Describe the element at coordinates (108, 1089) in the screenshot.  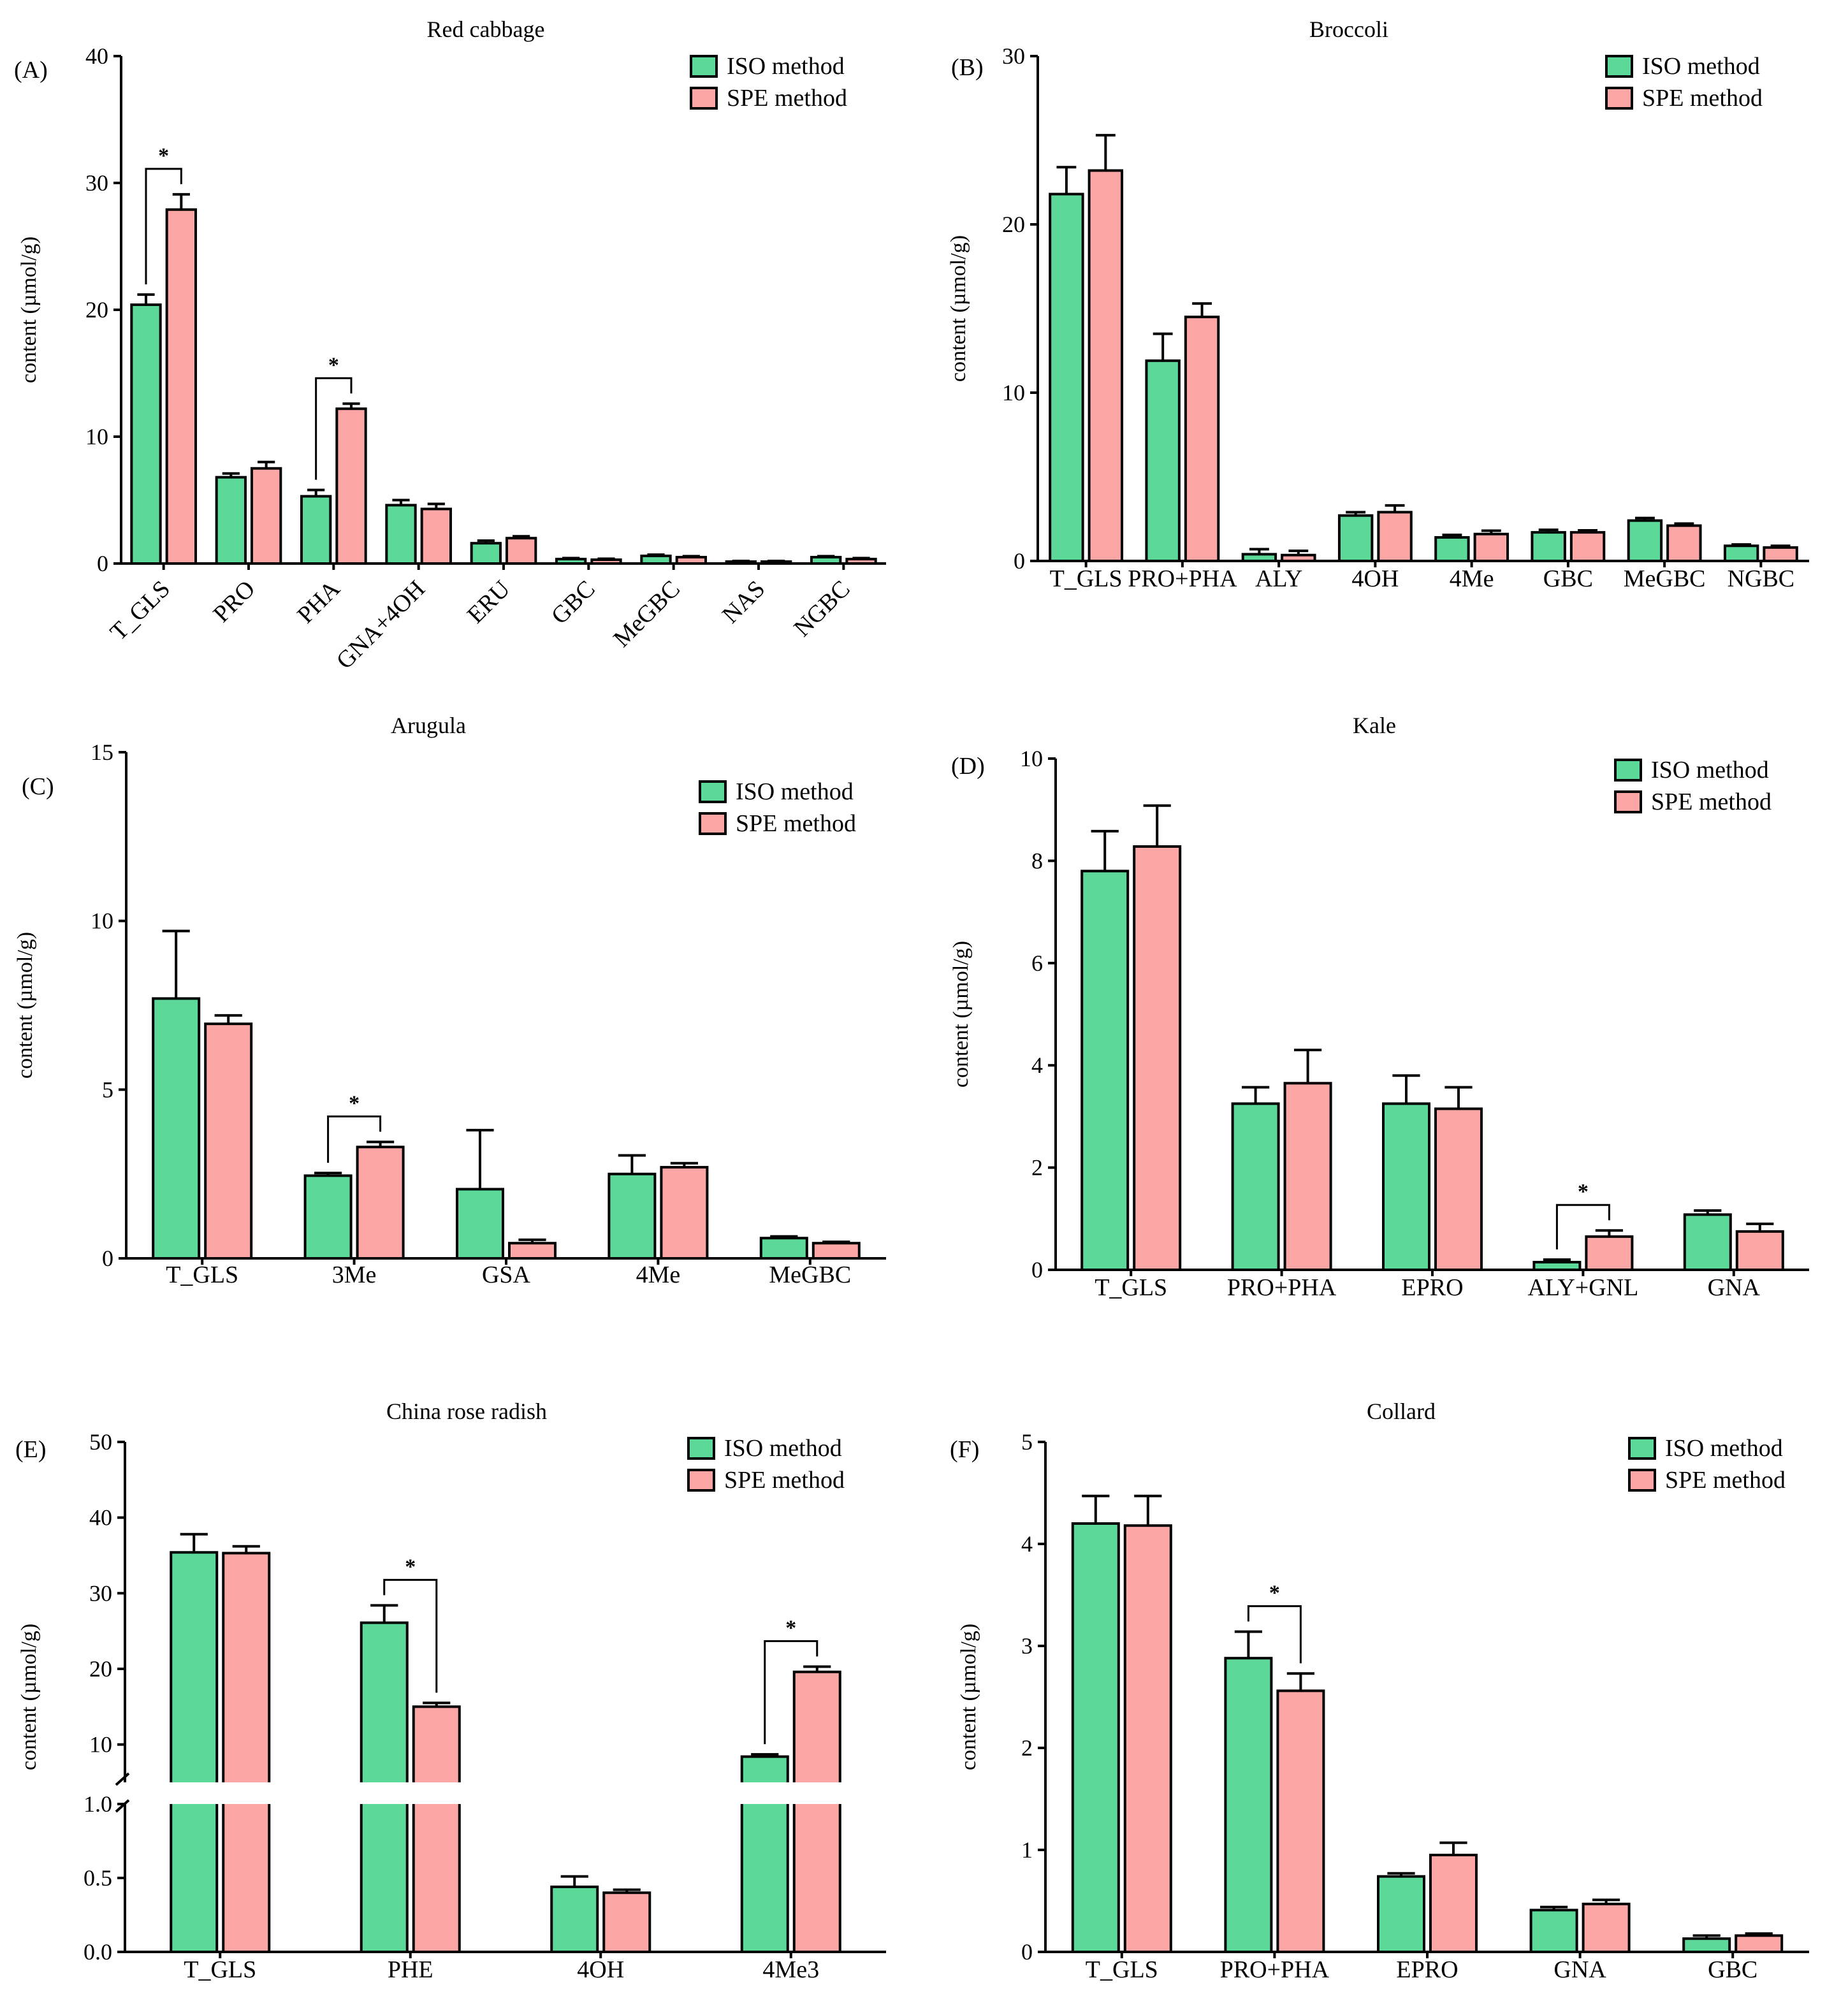
I see `y-tick-label: 5` at that location.